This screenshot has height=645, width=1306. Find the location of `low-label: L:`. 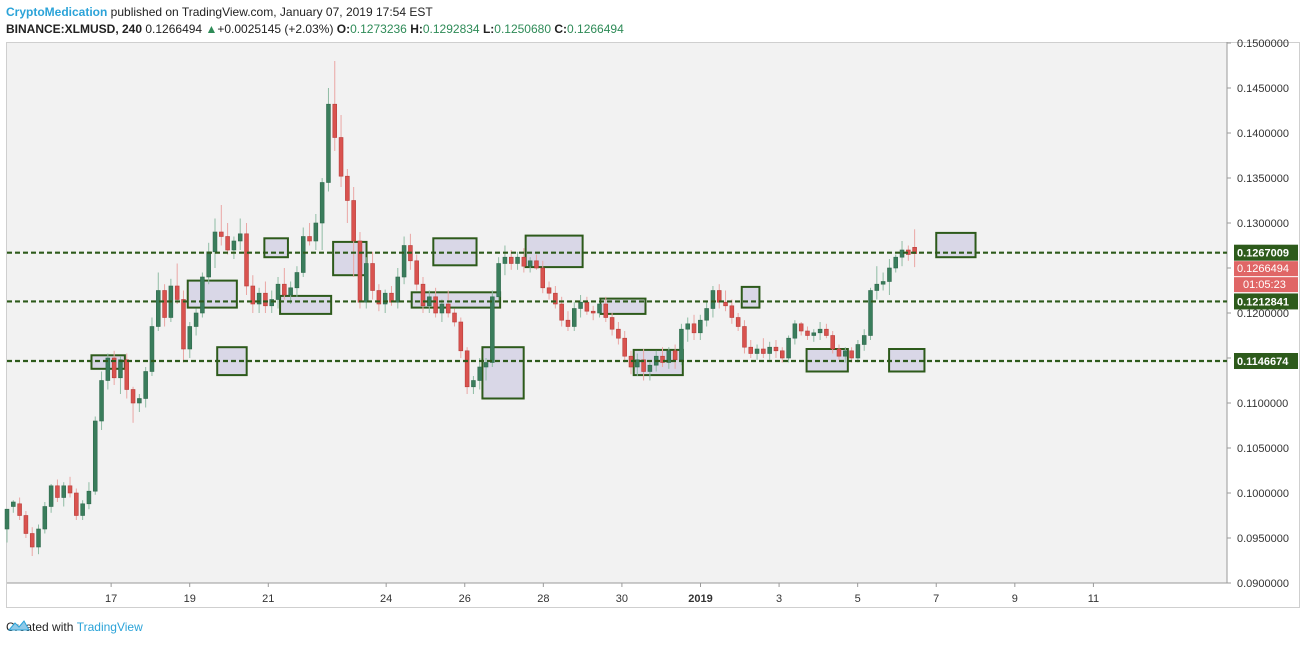

low-label: L: is located at coordinates (488, 29).